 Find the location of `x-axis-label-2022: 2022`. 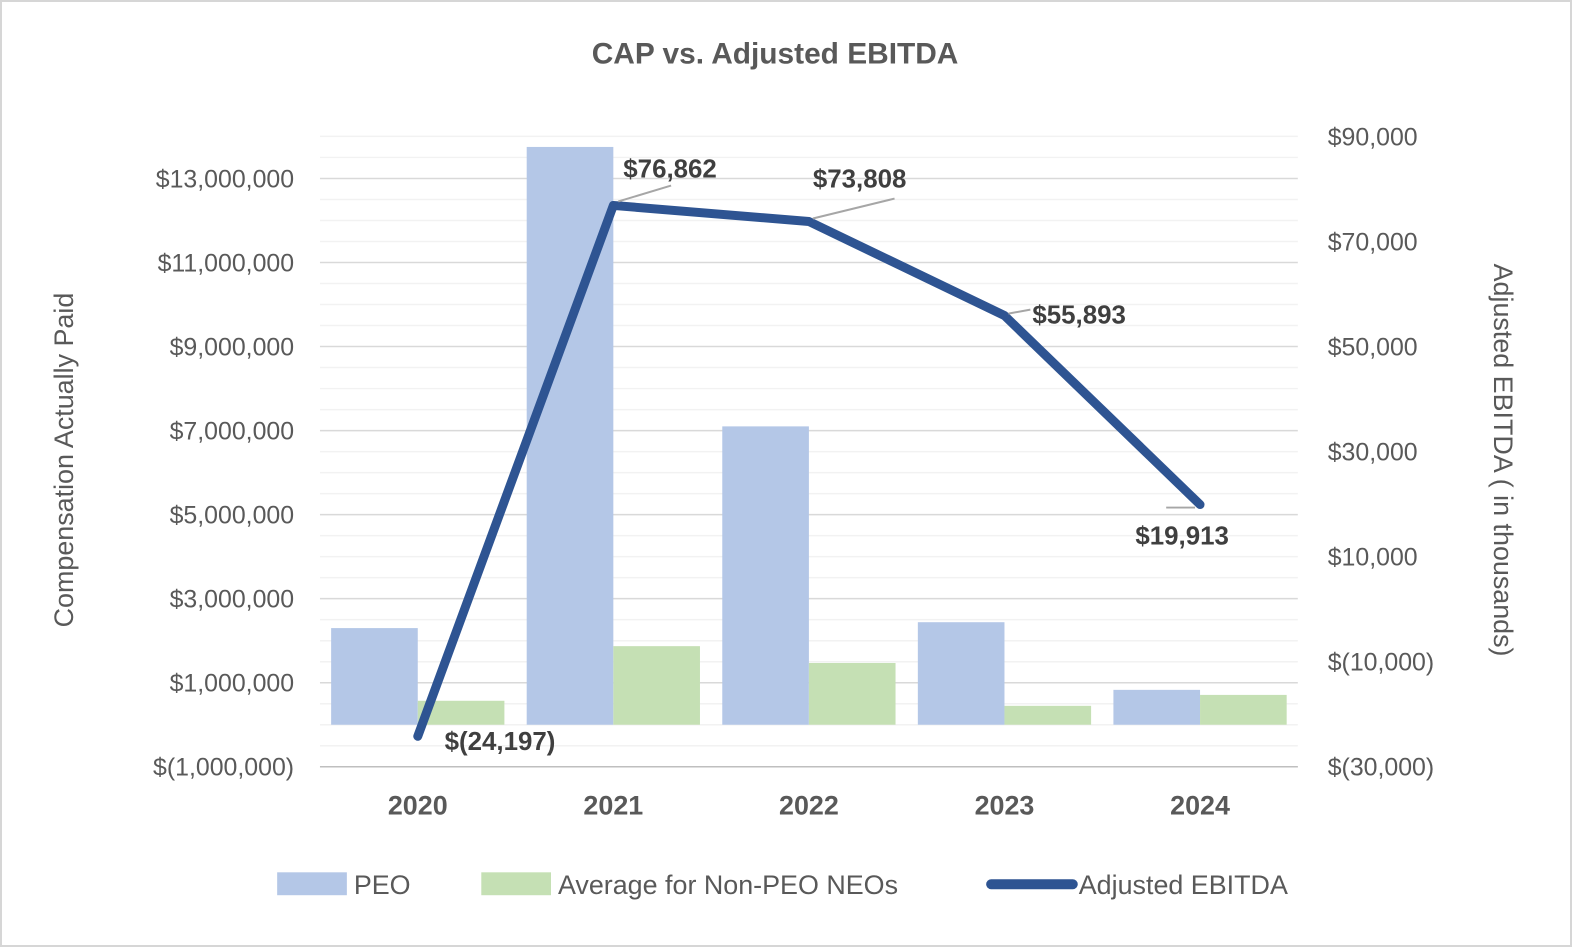

x-axis-label-2022: 2022 is located at coordinates (809, 806).